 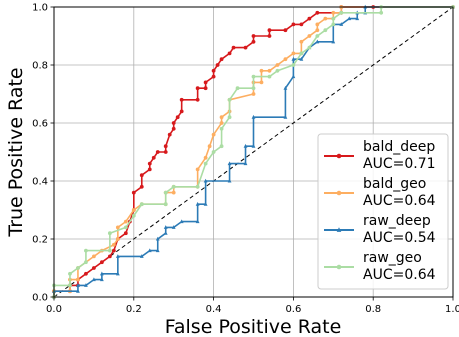 What do you see at coordinates (399, 147) in the screenshot?
I see `legend-series-name: bald_deep` at bounding box center [399, 147].